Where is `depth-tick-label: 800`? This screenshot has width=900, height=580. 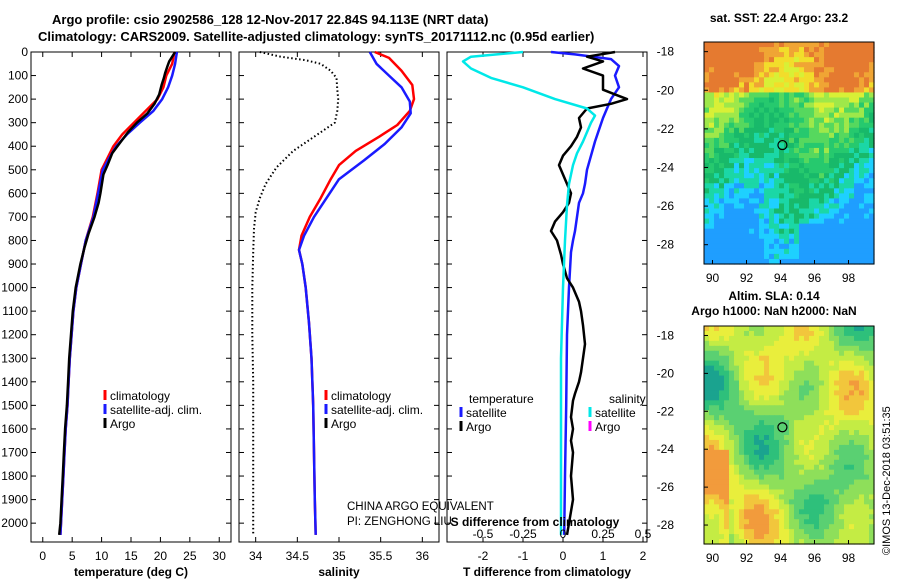 depth-tick-label: 800 is located at coordinates (18, 240).